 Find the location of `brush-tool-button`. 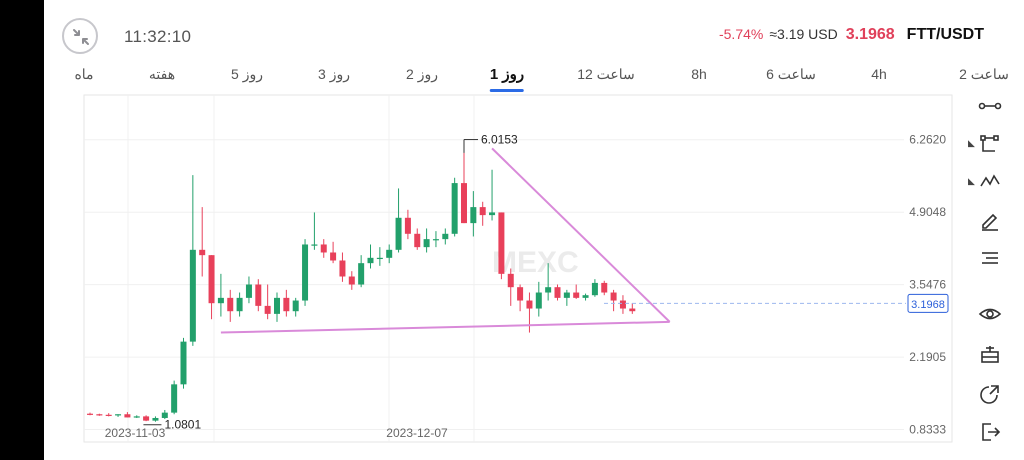

brush-tool-button is located at coordinates (990, 220).